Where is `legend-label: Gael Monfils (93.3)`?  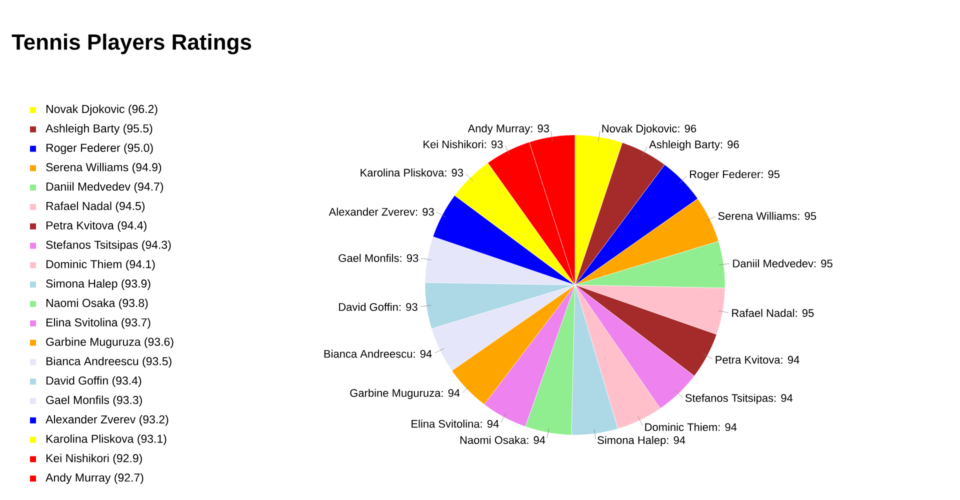
legend-label: Gael Monfils (93.3) is located at coordinates (94, 401).